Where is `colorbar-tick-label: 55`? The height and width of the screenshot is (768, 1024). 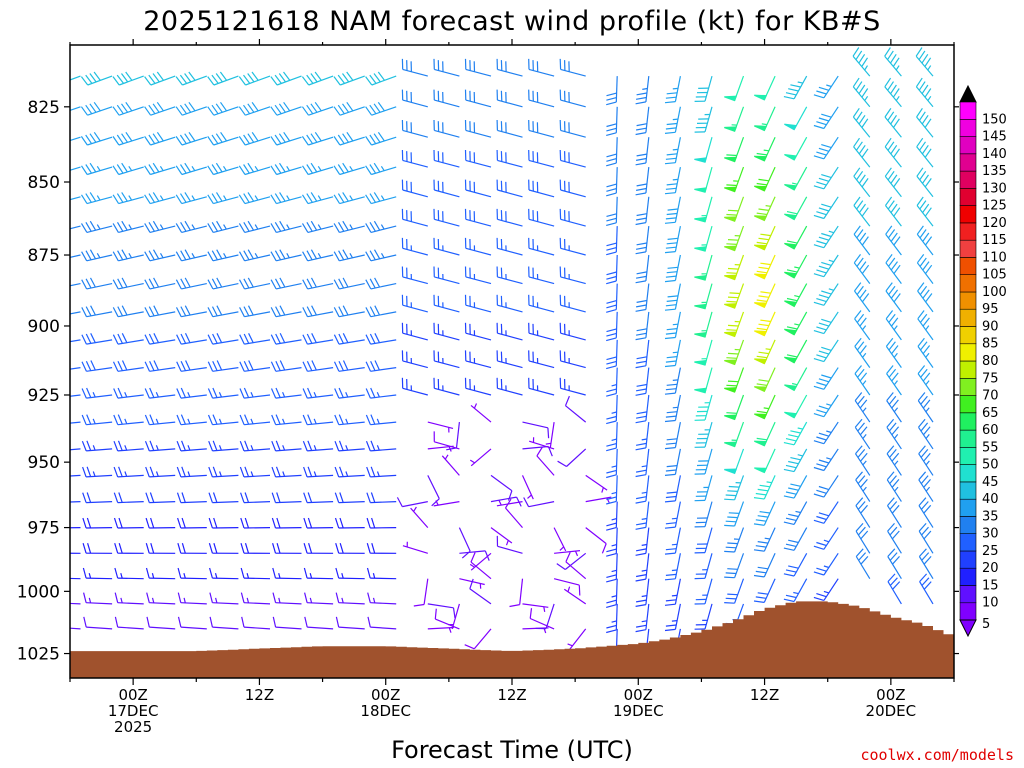 colorbar-tick-label: 55 is located at coordinates (990, 447).